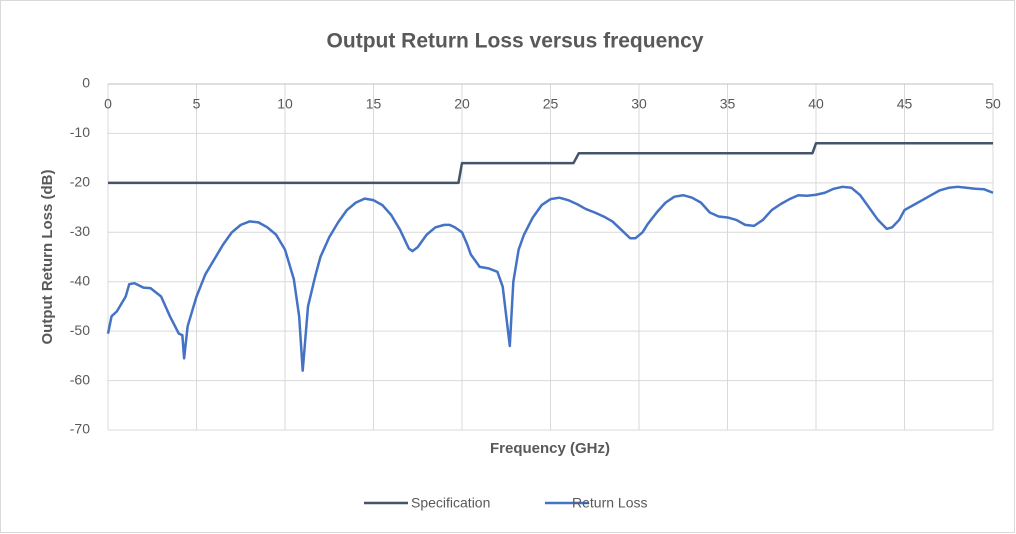 The height and width of the screenshot is (534, 1016). Describe the element at coordinates (80, 132) in the screenshot. I see `y-tick-label: -10` at that location.